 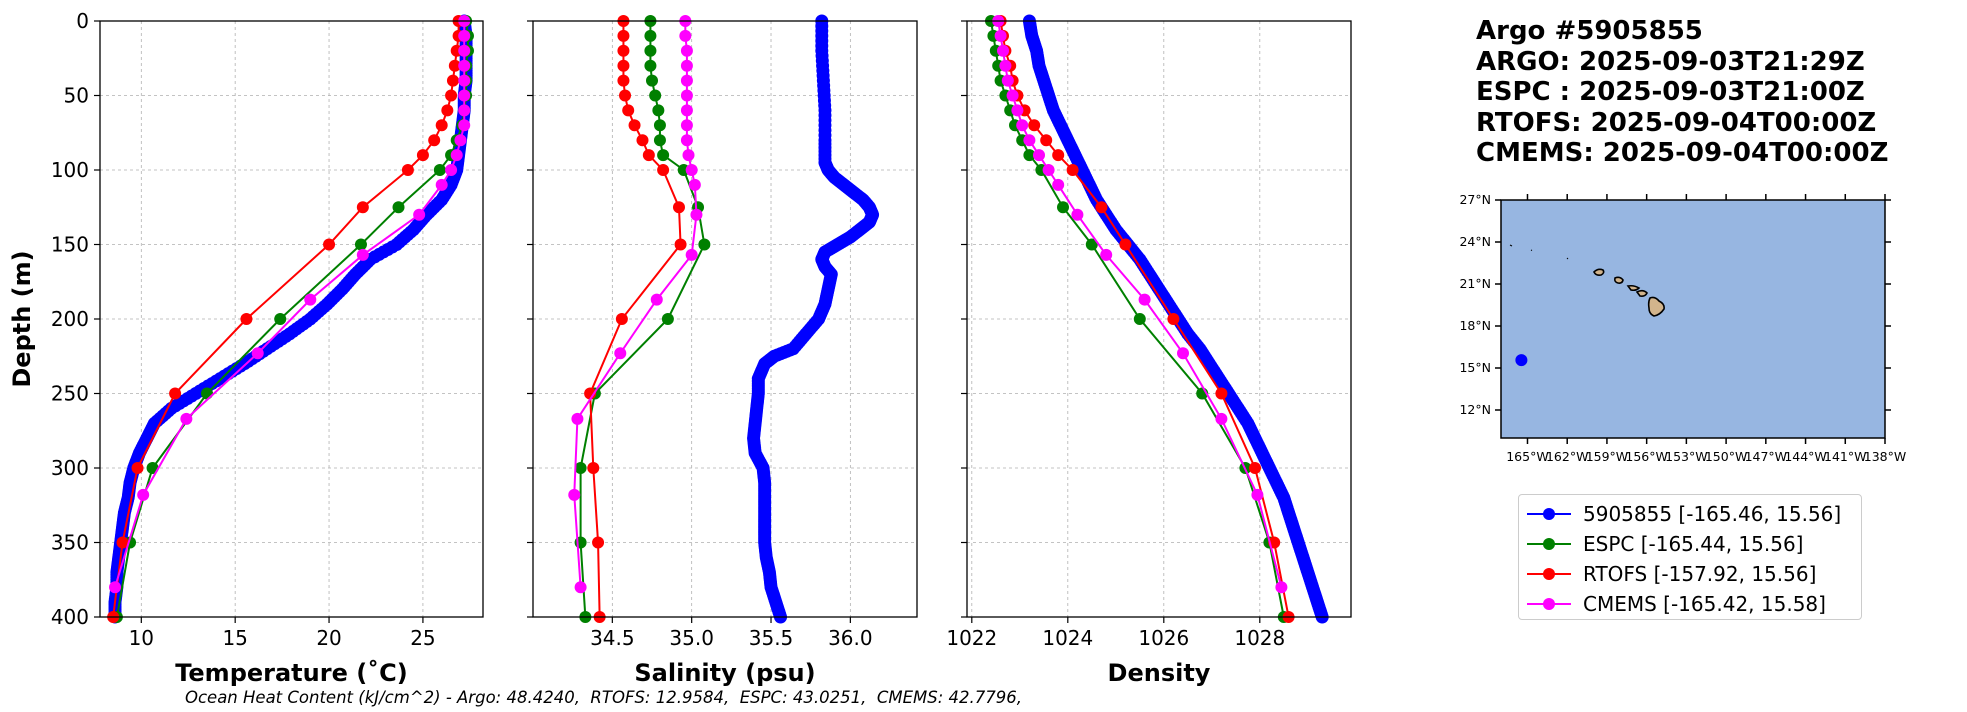 I want to click on legend-label-cmems: CMEMS [-165.42, 15.58], so click(x=1704, y=604).